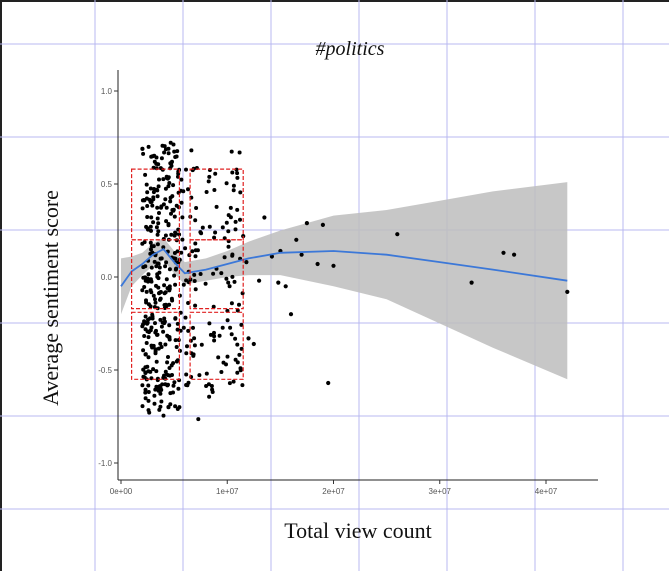  What do you see at coordinates (50, 298) in the screenshot?
I see `y-axis-label: Average sentiment score` at bounding box center [50, 298].